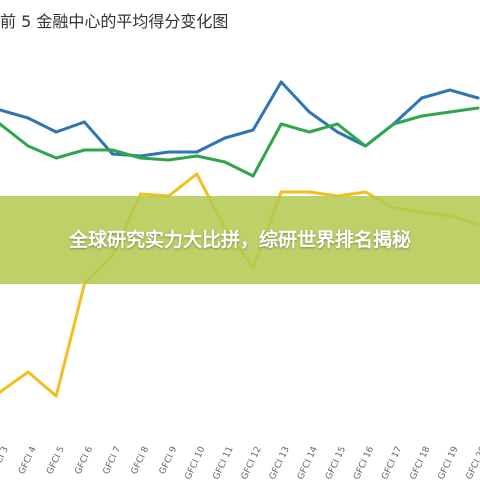 The image size is (480, 480). What do you see at coordinates (56, 460) in the screenshot?
I see `x-tick-label: GFCI 5` at bounding box center [56, 460].